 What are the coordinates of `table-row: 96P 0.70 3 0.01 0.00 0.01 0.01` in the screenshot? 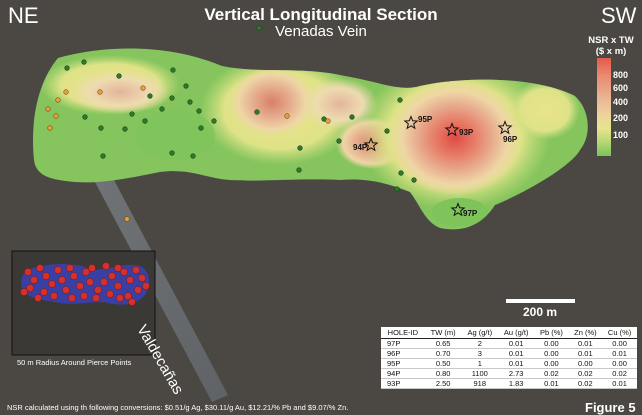 It's located at (509, 353).